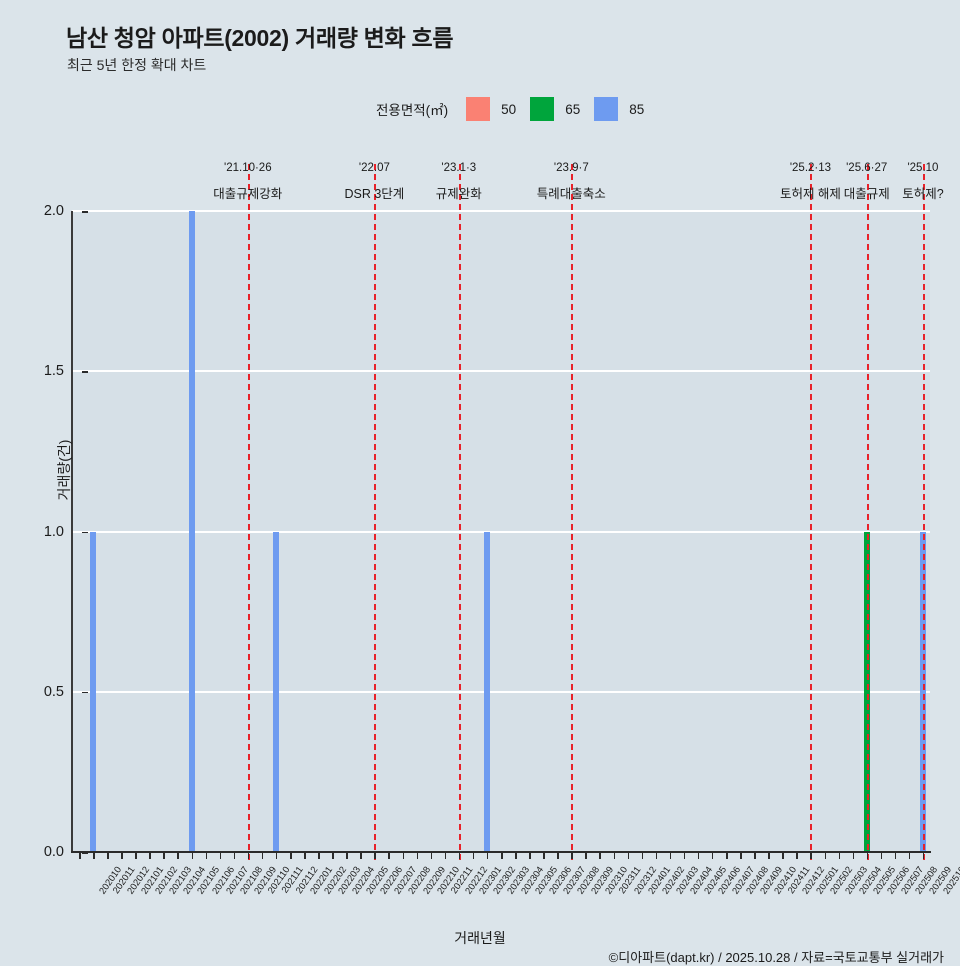  I want to click on legend-entry-50: 50, so click(491, 109).